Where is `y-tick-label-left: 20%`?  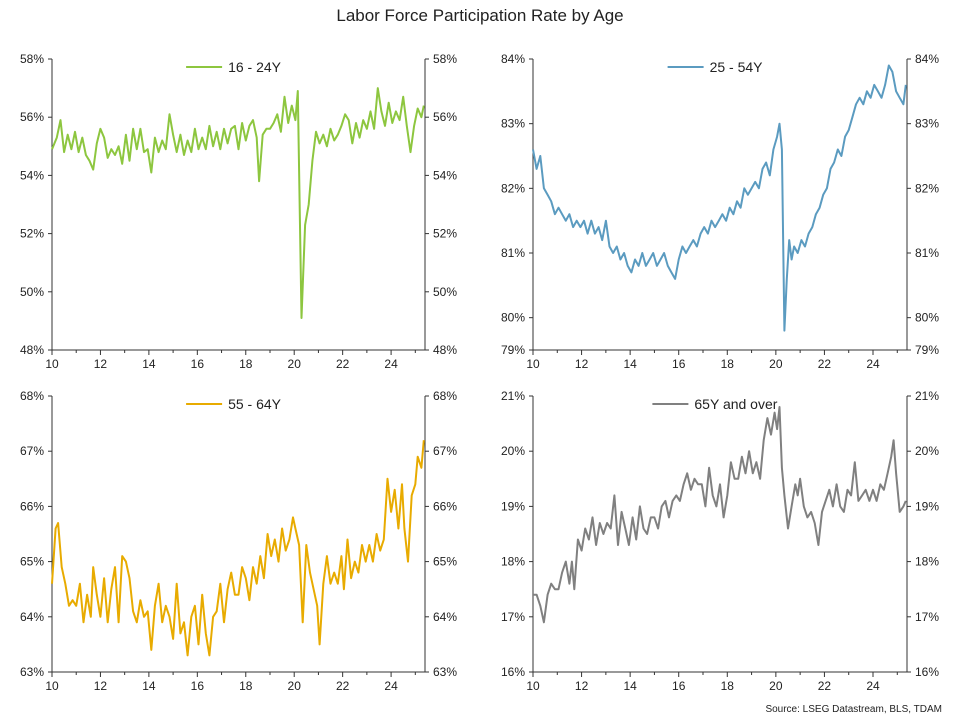 y-tick-label-left: 20% is located at coordinates (513, 451).